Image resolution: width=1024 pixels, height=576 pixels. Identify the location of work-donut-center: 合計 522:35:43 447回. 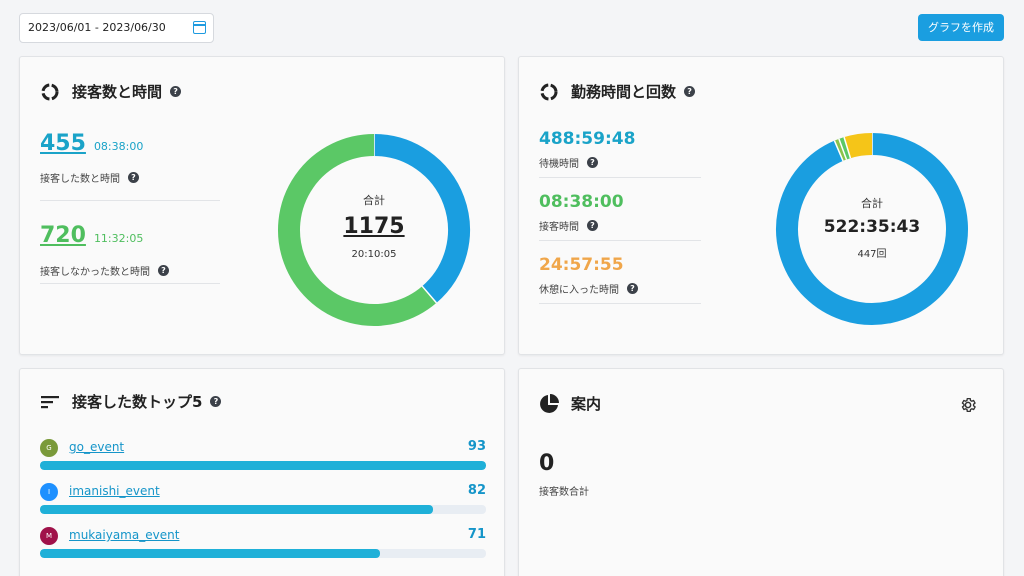
(872, 227).